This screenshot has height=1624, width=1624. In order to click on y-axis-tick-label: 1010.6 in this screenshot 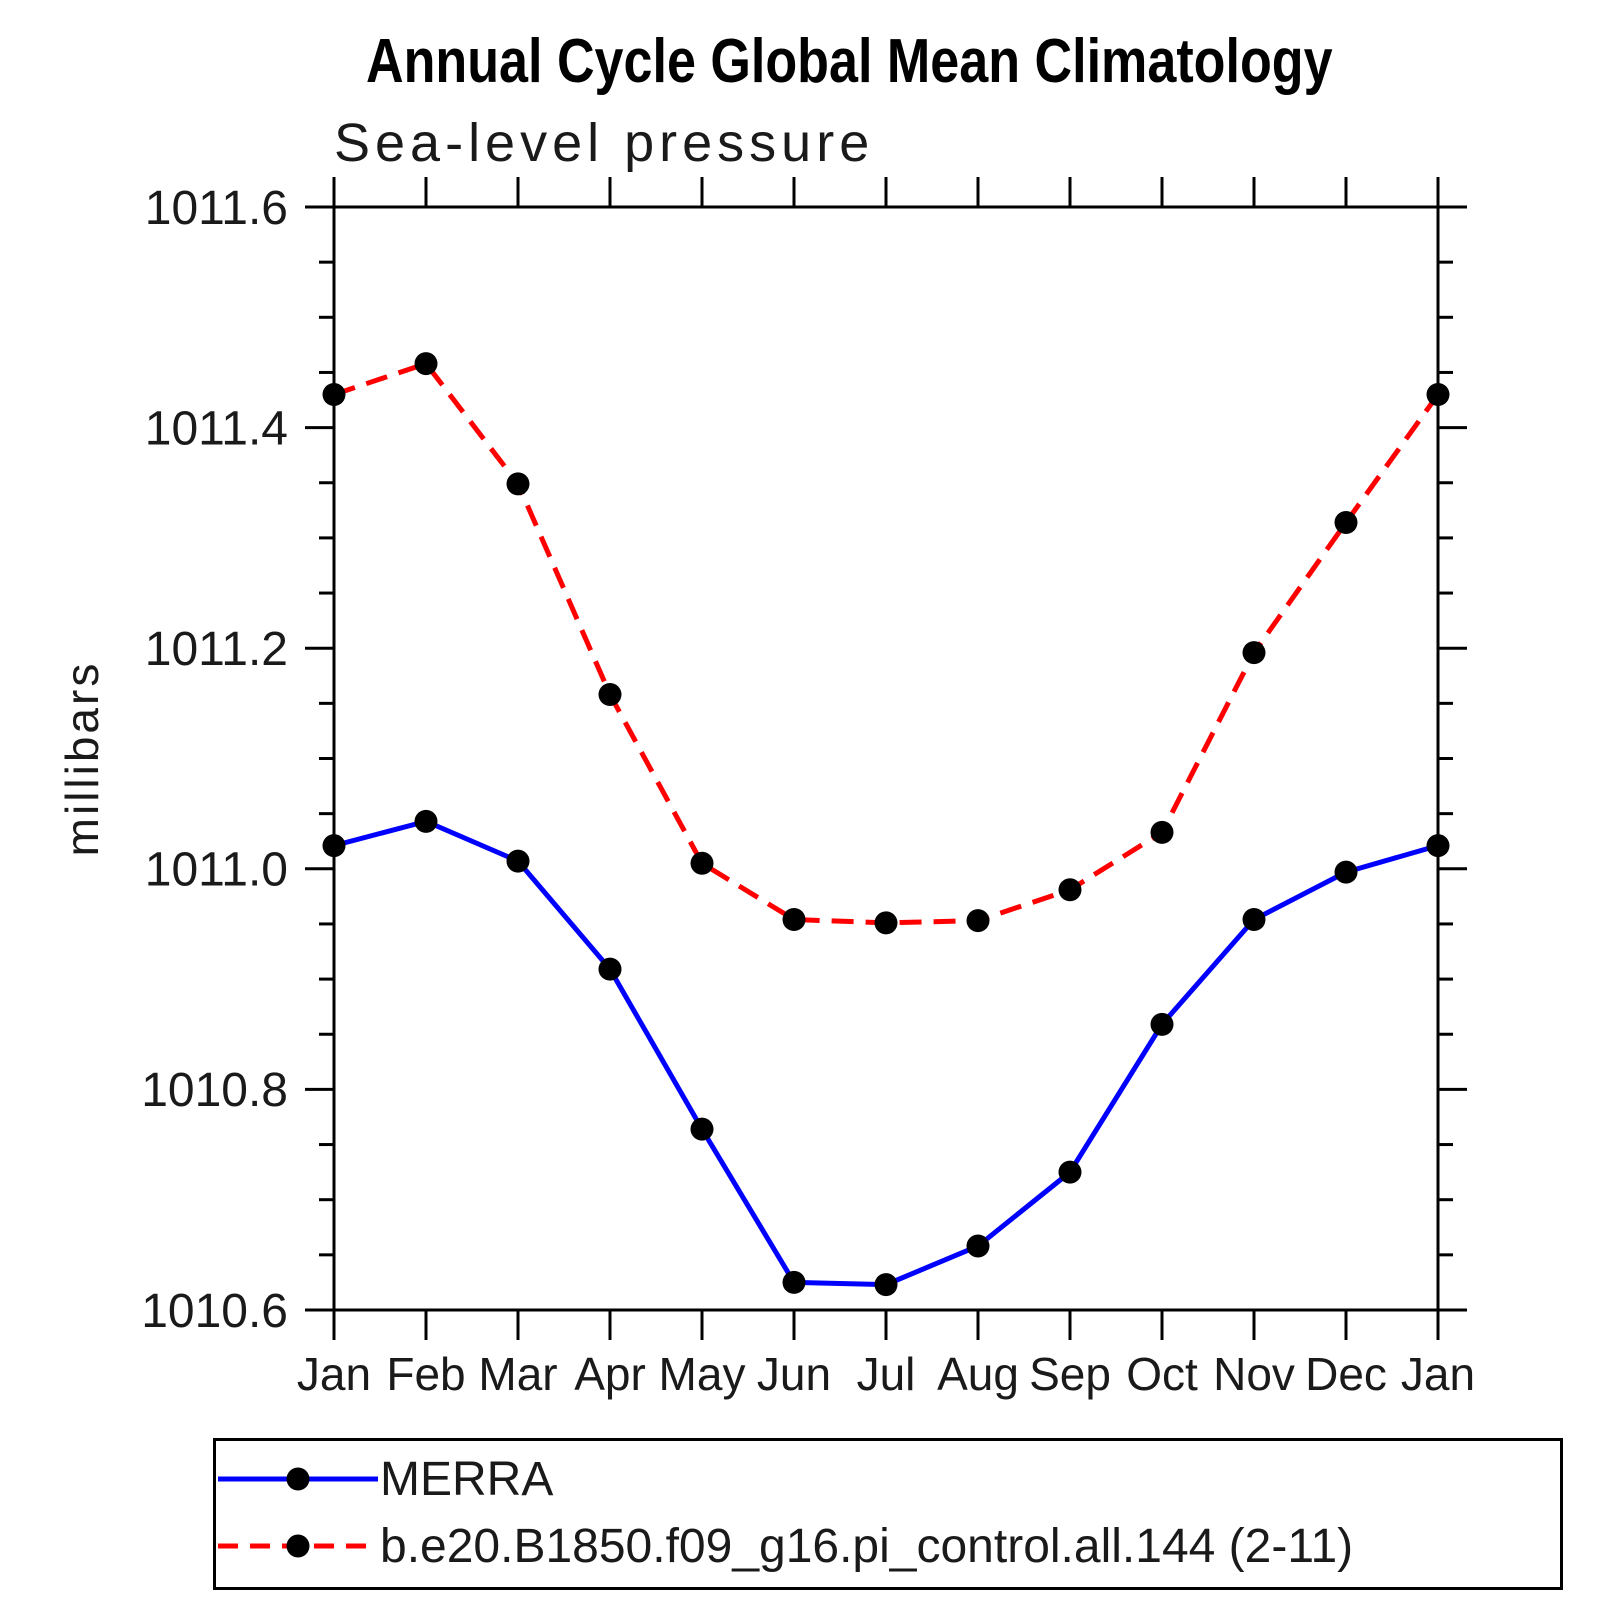, I will do `click(214, 1311)`.